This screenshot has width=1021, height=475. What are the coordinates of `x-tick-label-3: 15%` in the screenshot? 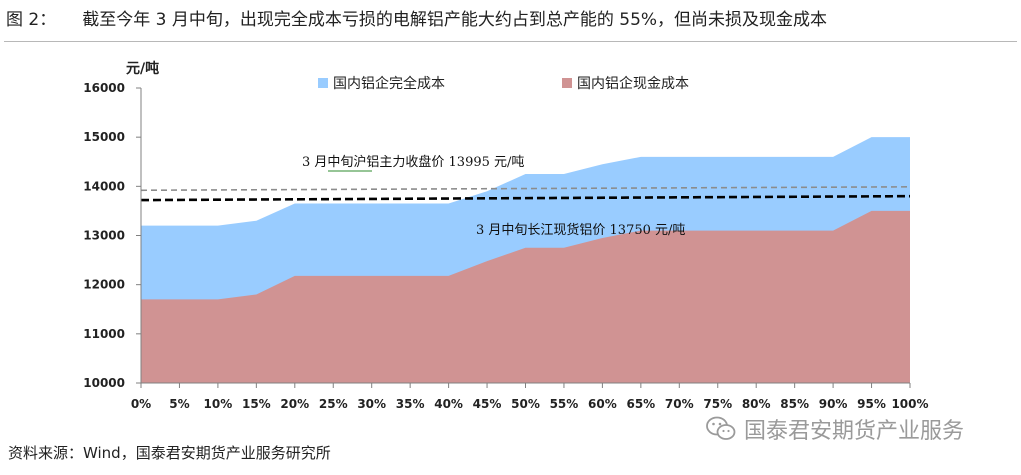 It's located at (256, 403).